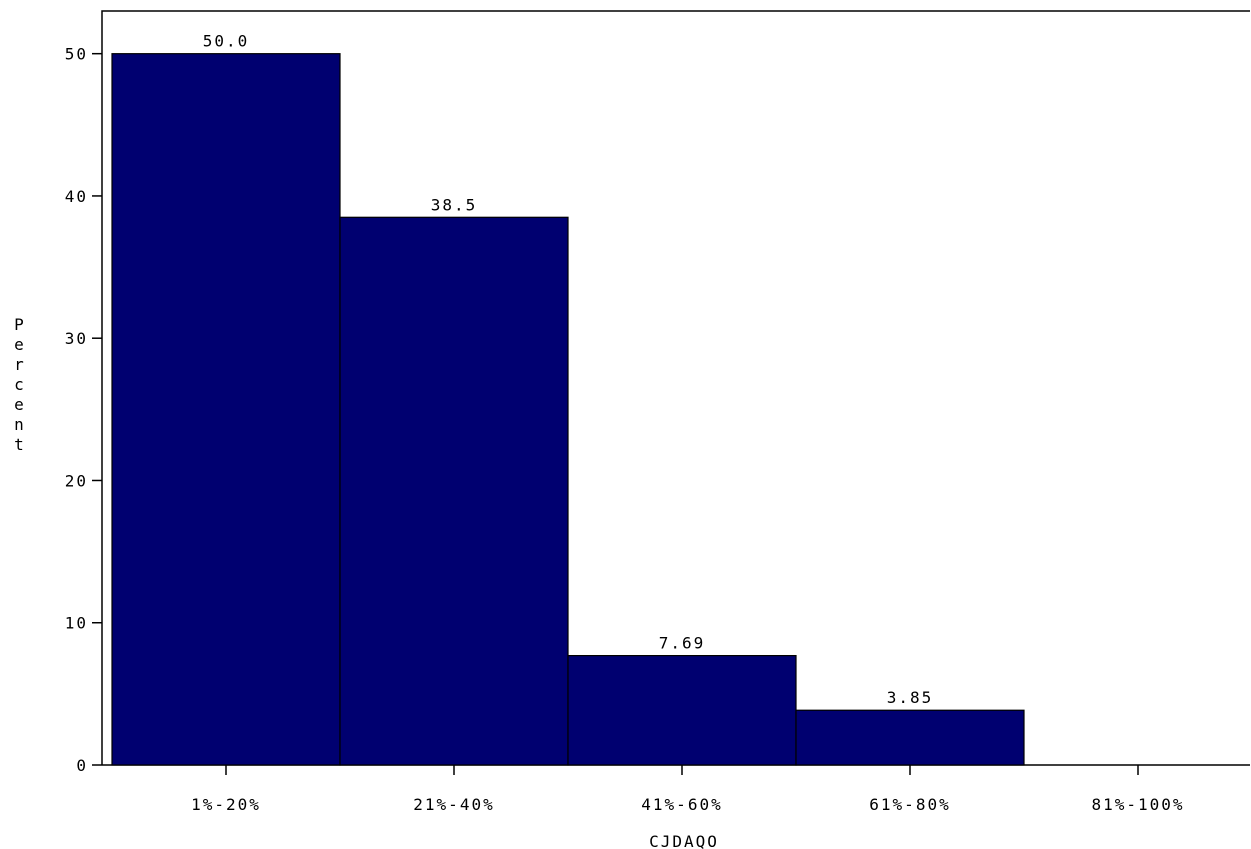  What do you see at coordinates (684, 840) in the screenshot?
I see `x-axis-title: CJDAQO` at bounding box center [684, 840].